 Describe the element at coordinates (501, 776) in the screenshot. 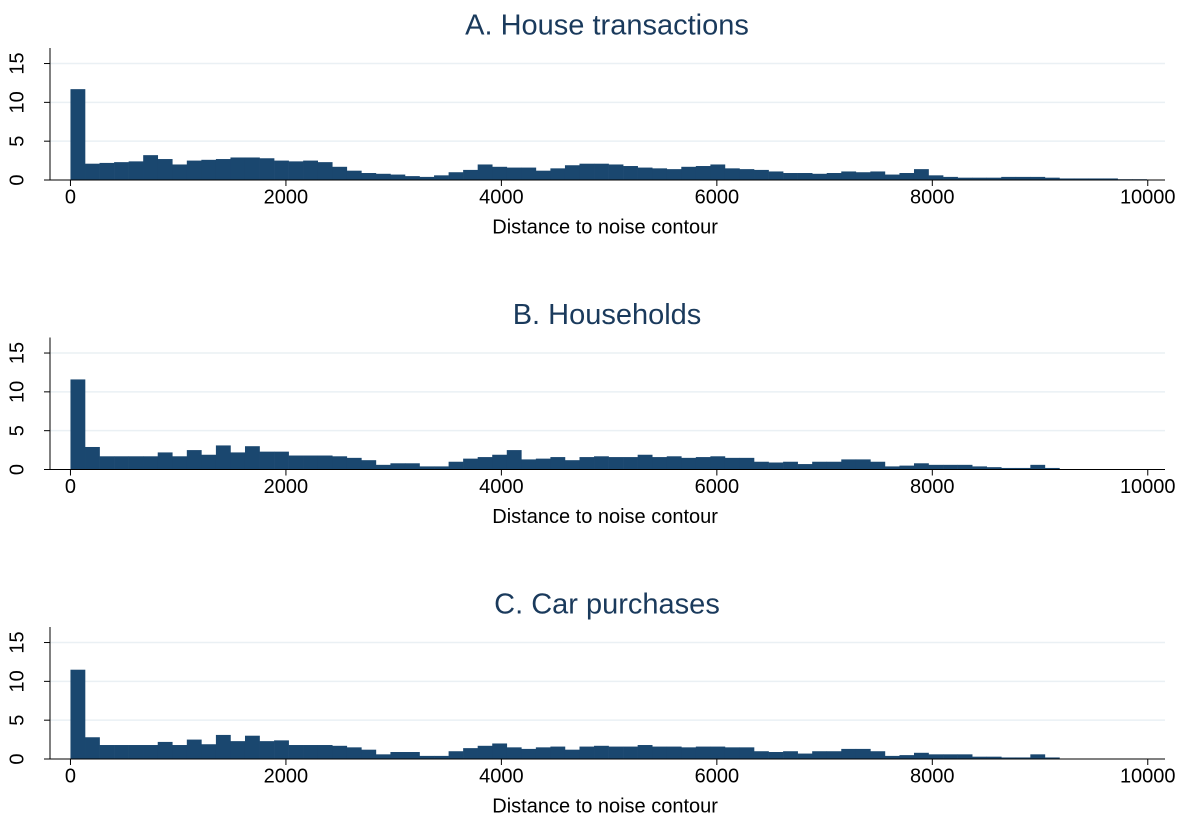

I see `x-tick-label: 4000` at that location.